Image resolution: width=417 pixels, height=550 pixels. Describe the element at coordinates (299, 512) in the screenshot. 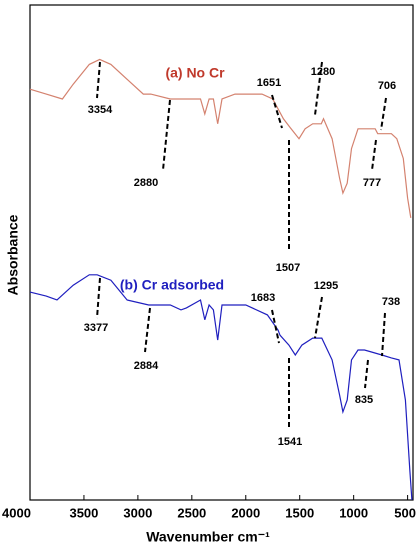

I see `x-tick-label: 1500` at that location.